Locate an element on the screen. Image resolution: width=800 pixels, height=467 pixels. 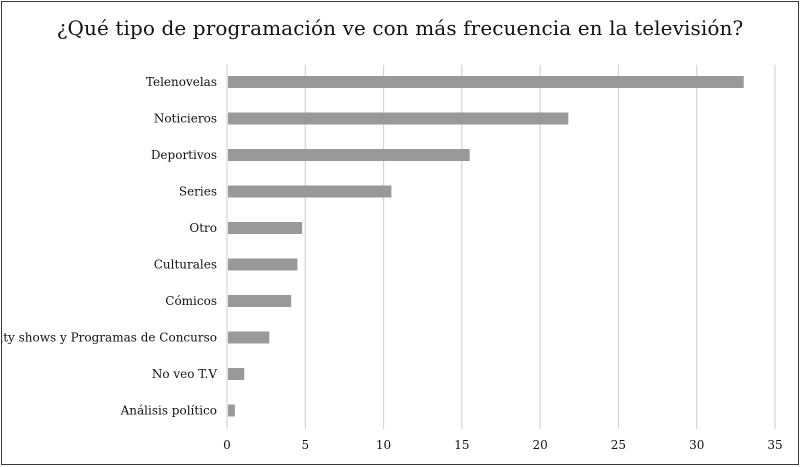
category-label: No veo T.V is located at coordinates (185, 374).